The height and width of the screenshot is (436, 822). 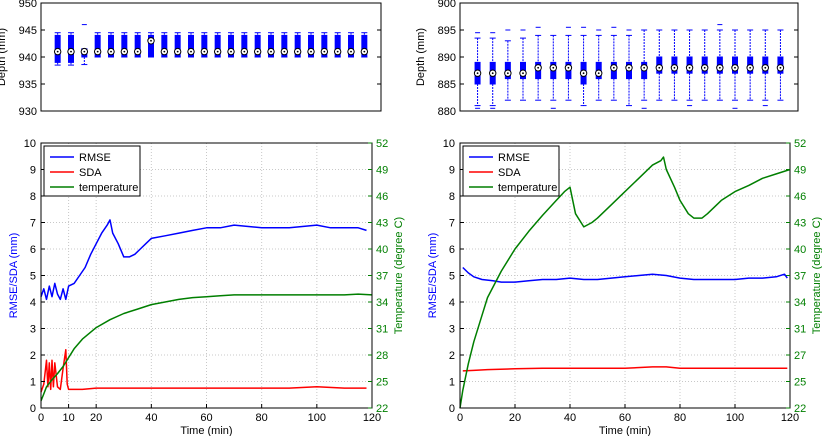 I want to click on y-tick-label: 880, so click(x=447, y=112).